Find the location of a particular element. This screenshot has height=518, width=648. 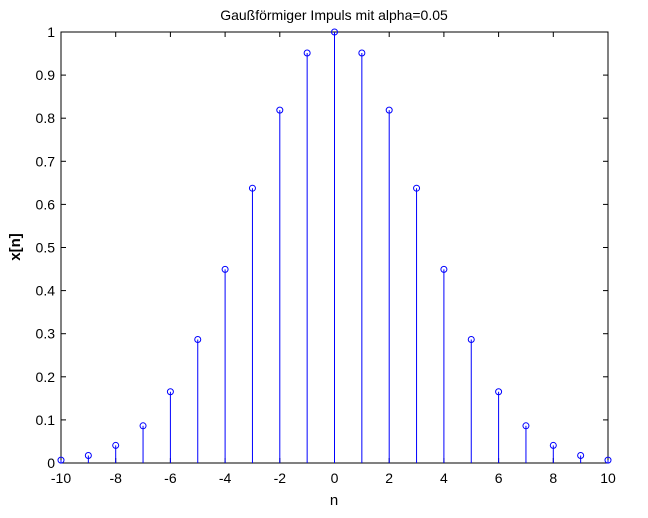

chart-title: Gaußförmiger Impuls mit alpha=0.05 is located at coordinates (334, 15).